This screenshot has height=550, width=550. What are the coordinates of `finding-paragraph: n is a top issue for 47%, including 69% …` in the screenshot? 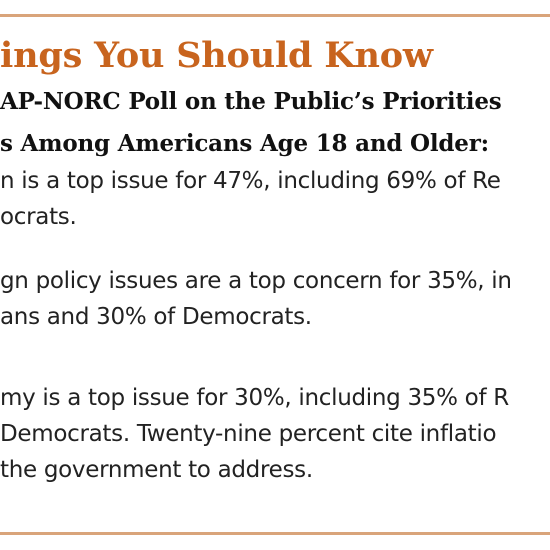 It's located at (275, 199).